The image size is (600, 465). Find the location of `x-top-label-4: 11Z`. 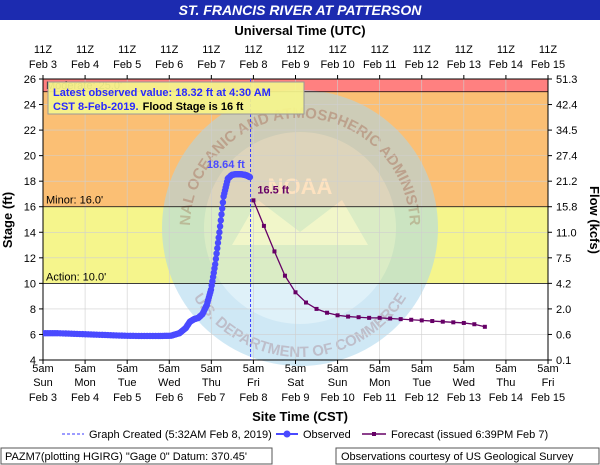

x-top-label-4: 11Z is located at coordinates (211, 50).